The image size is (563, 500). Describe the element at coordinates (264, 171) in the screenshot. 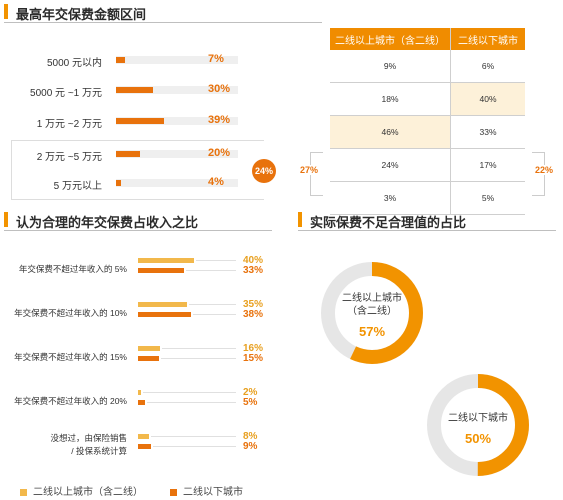

I see `bracket-total-badge: 24%` at that location.